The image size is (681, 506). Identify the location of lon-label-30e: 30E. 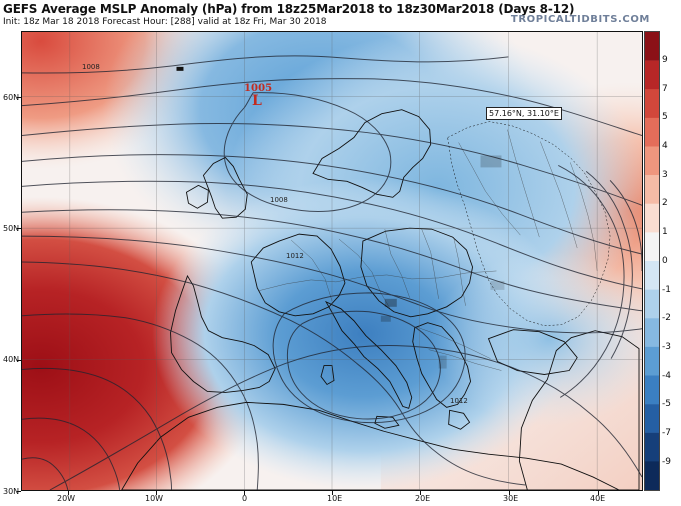
(511, 498).